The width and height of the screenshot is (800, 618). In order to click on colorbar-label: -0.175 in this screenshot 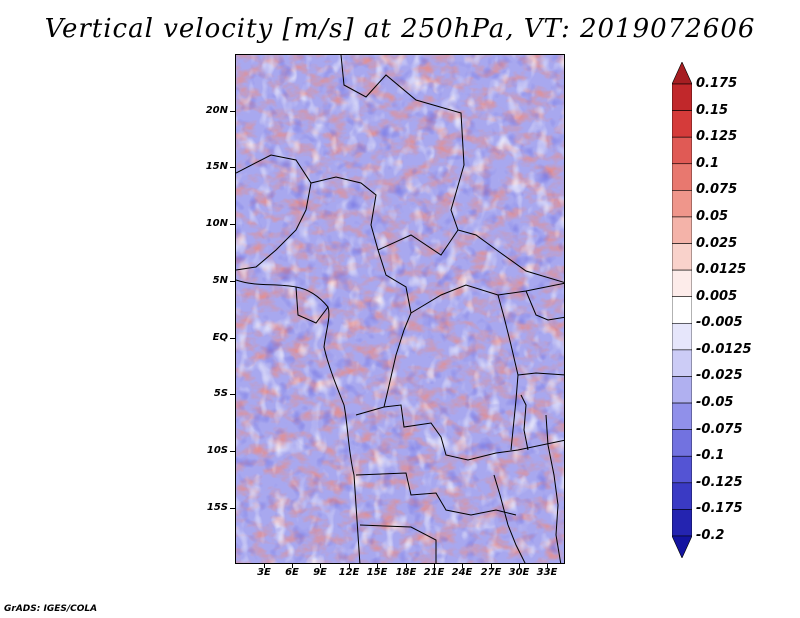, I will do `click(719, 509)`.